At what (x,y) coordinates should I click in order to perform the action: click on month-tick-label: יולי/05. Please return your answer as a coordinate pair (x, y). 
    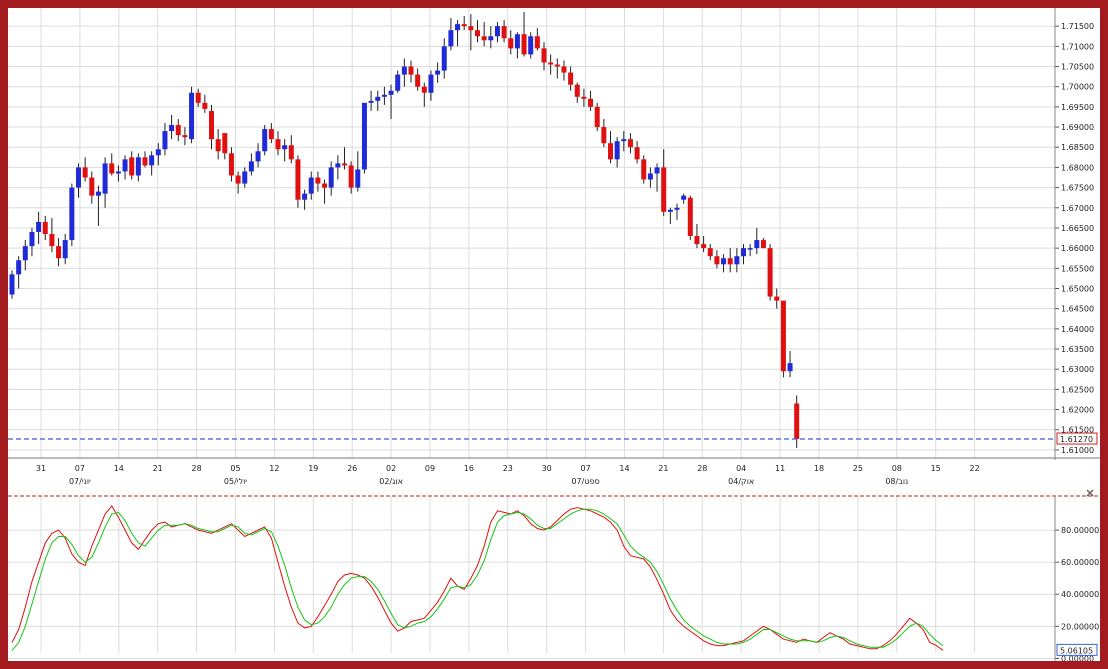
    Looking at the image, I should click on (235, 481).